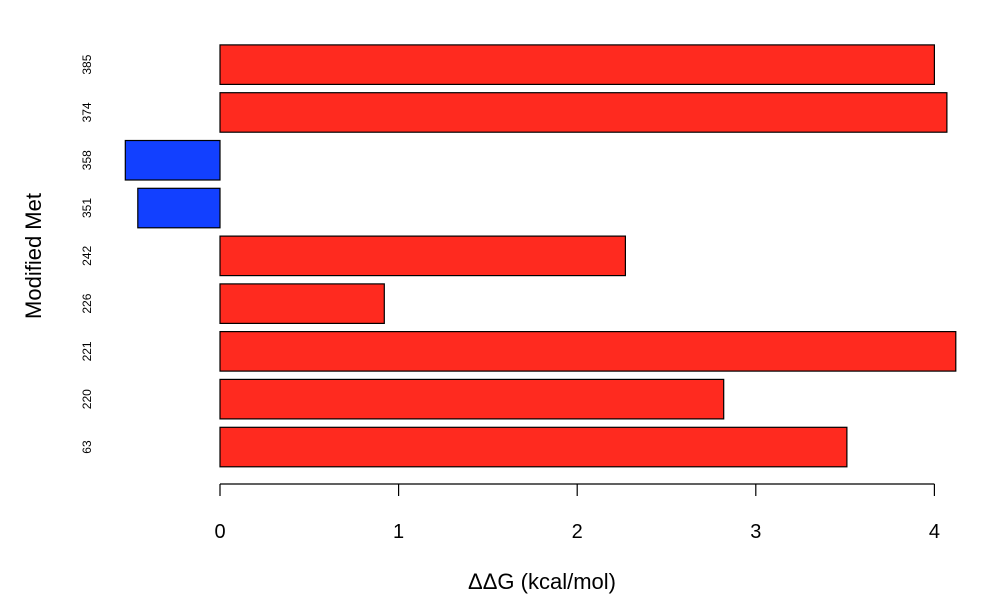  Describe the element at coordinates (87, 399) in the screenshot. I see `category-label-220: 220` at that location.